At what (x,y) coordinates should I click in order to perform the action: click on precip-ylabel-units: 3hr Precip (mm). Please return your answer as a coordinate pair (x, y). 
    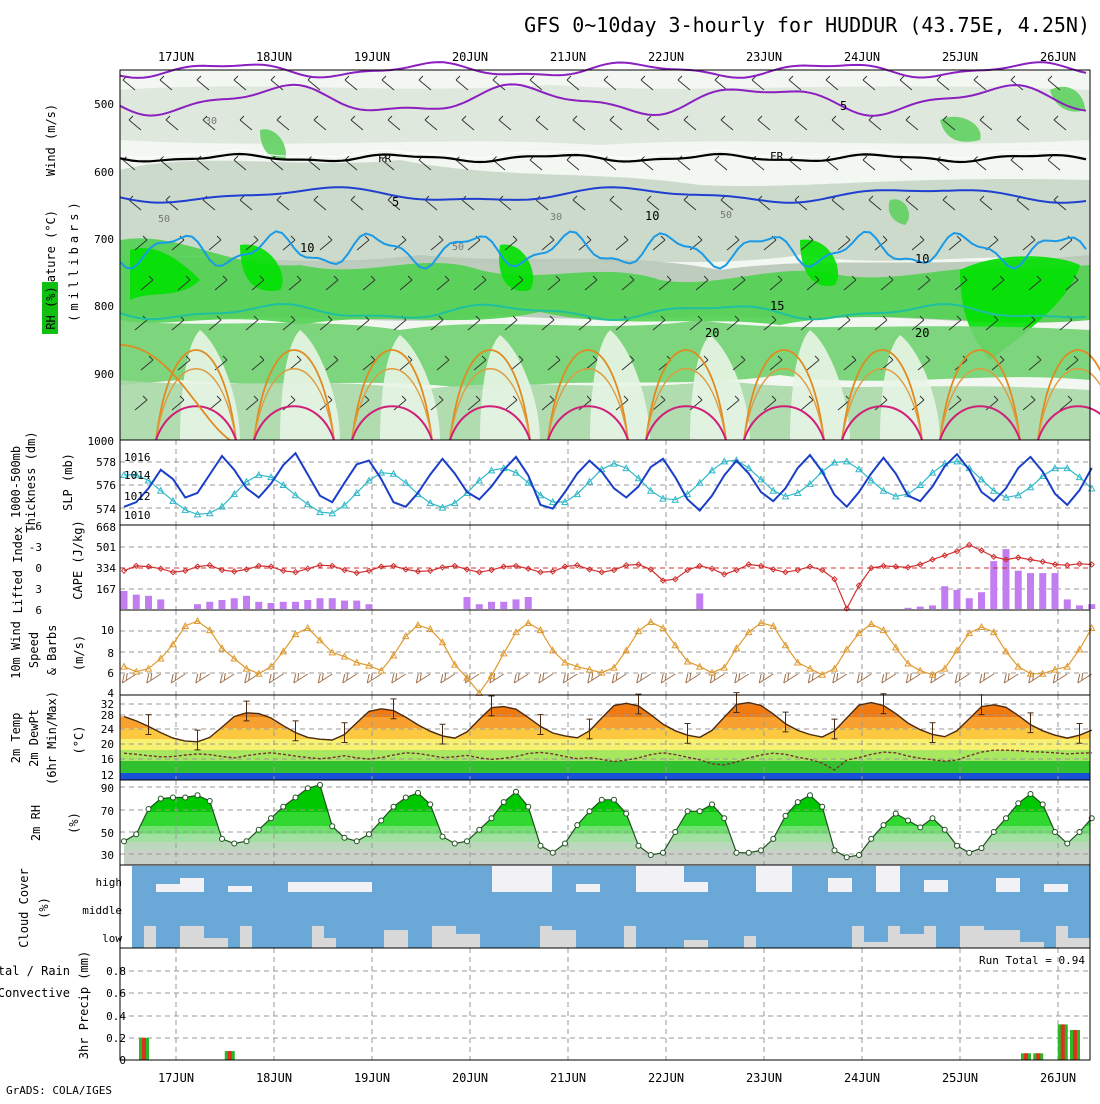
    Looking at the image, I should click on (84, 1005).